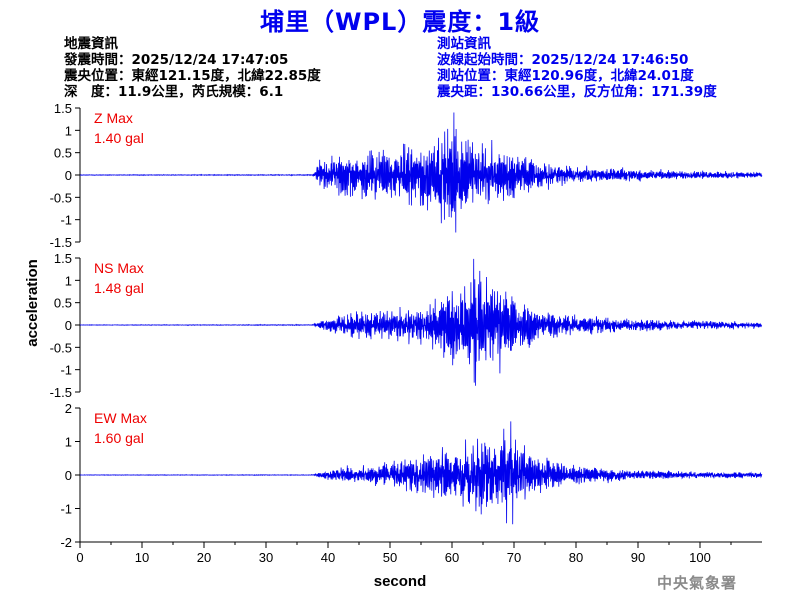 The height and width of the screenshot is (600, 800). What do you see at coordinates (113, 118) in the screenshot?
I see `max-label: Z Max` at bounding box center [113, 118].